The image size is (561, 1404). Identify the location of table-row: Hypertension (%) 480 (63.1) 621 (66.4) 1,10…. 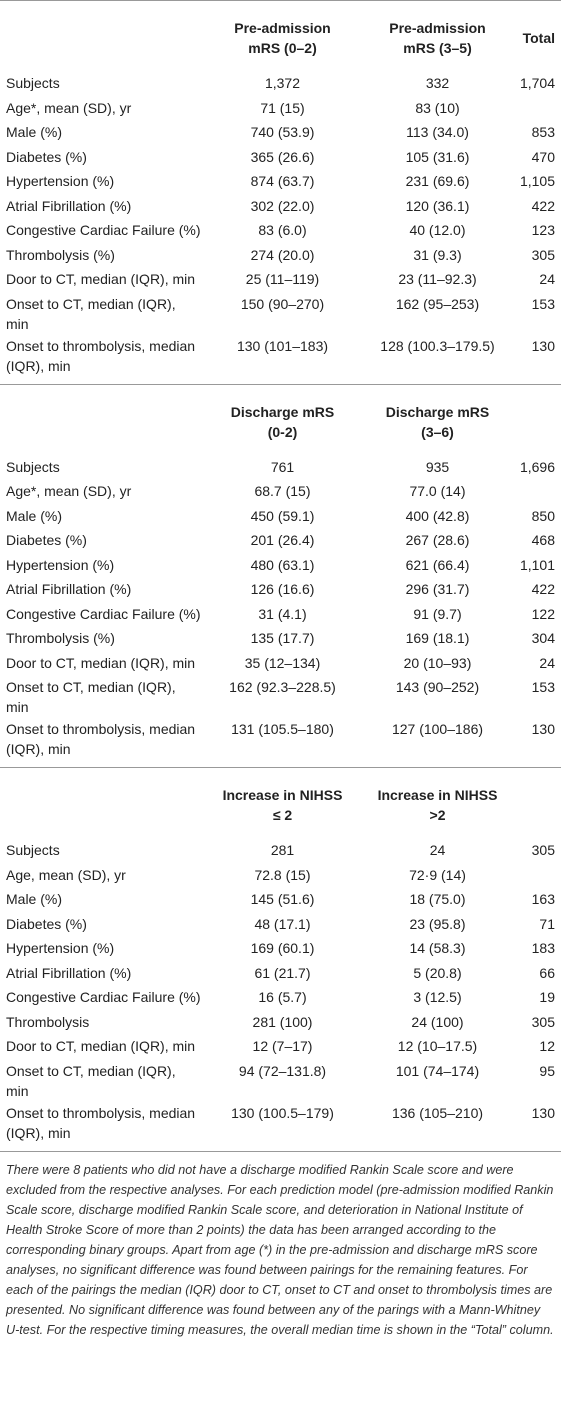
(280, 565).